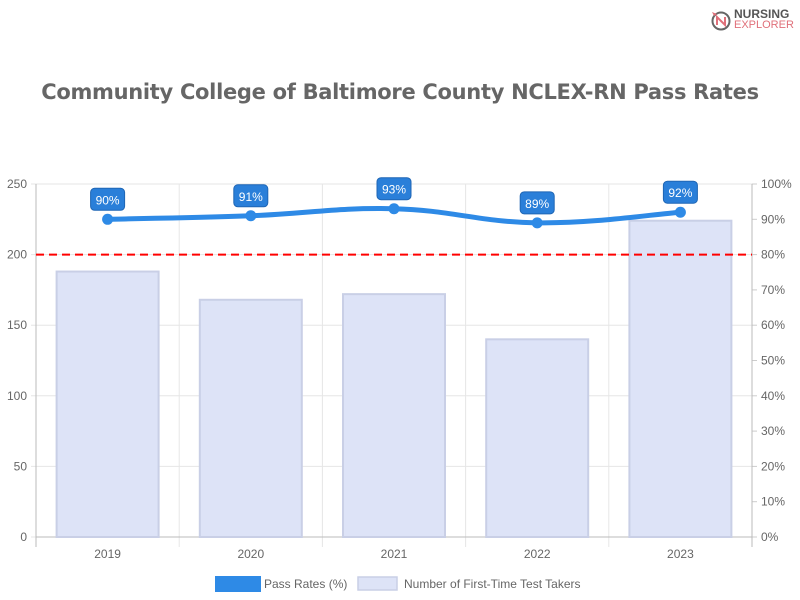 The image size is (800, 600). Describe the element at coordinates (492, 584) in the screenshot. I see `legend-label-test-takers: Number of First-Time Test Takers` at that location.